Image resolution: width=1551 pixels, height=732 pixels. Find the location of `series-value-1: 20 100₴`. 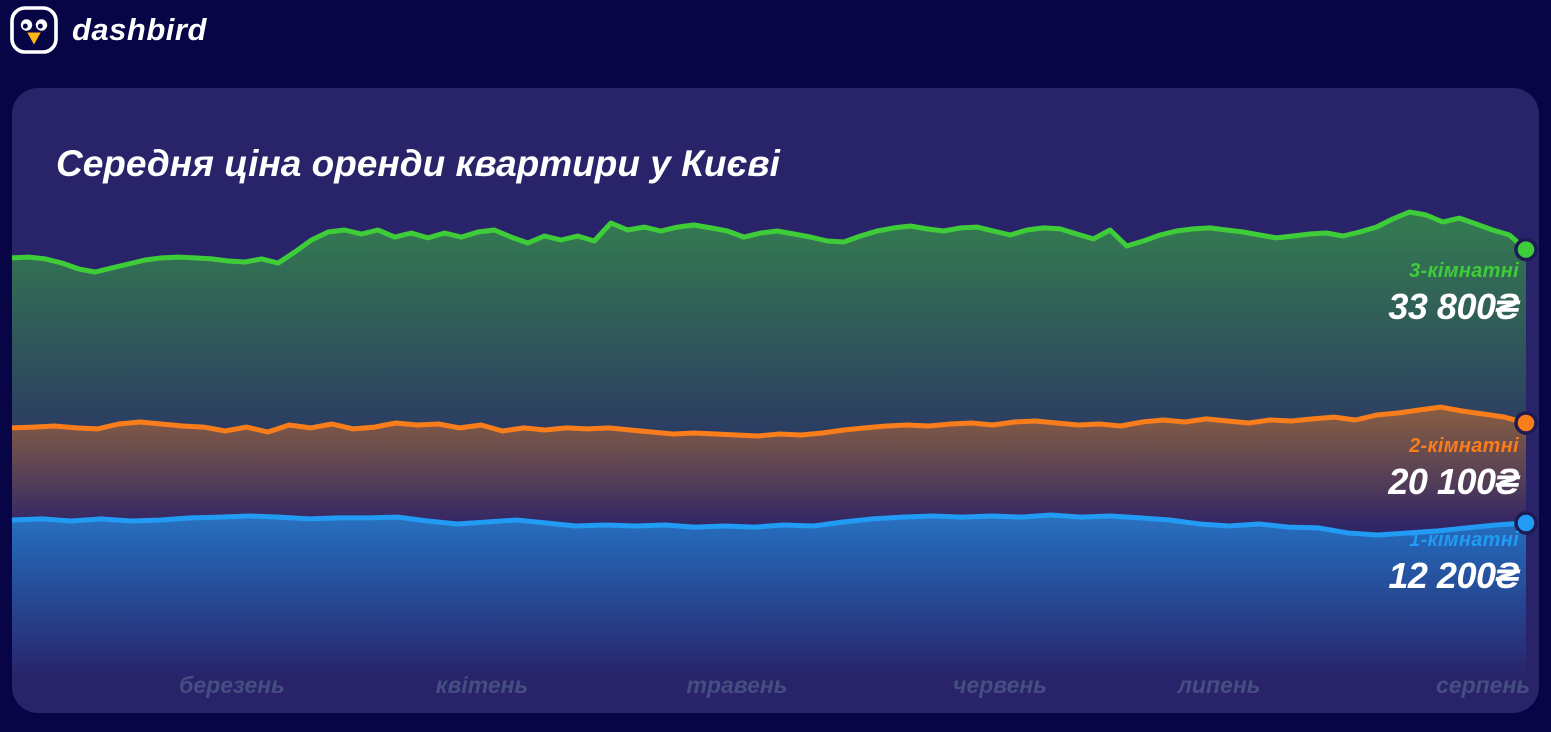

series-value-1: 20 100₴ is located at coordinates (1453, 481).